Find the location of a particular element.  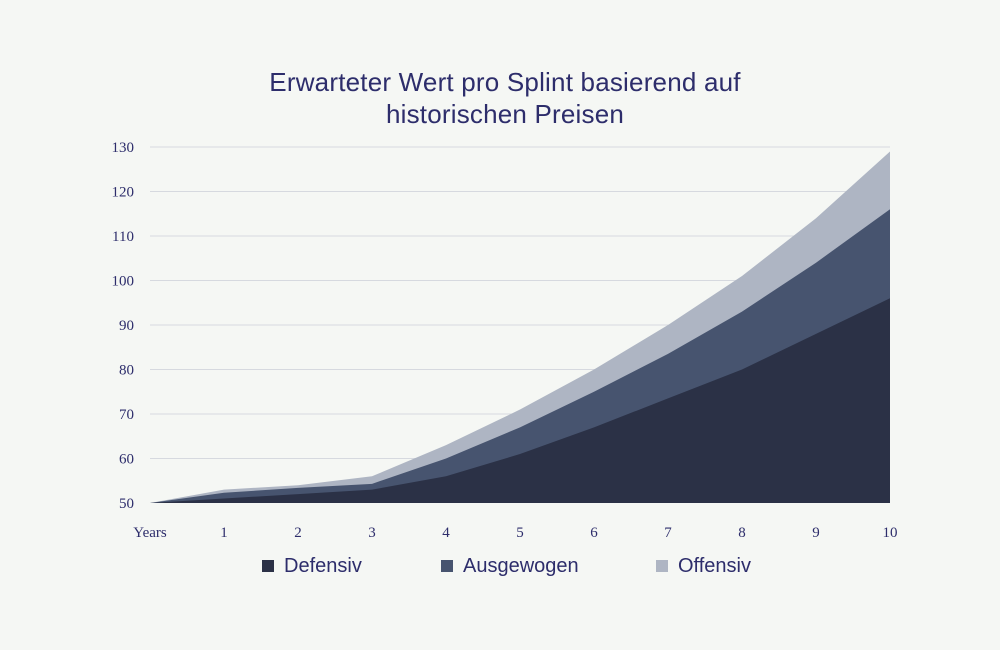

legend-item-defensiv: Defensiv is located at coordinates (312, 566).